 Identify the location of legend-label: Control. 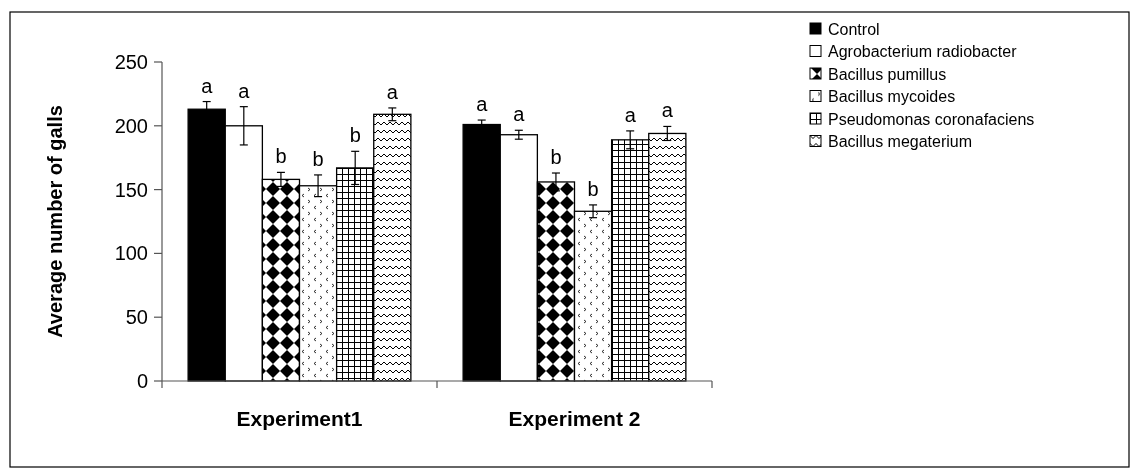
(854, 29).